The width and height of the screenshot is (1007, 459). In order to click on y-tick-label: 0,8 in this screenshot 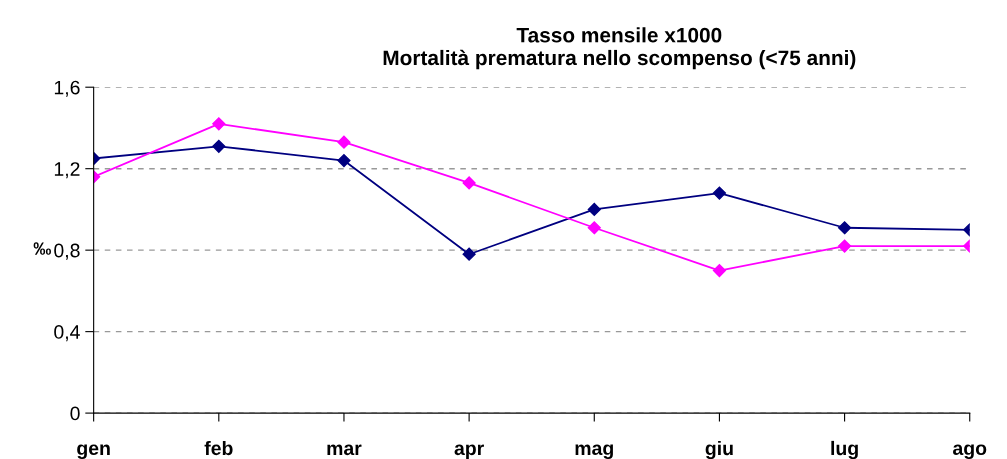, I will do `click(67, 251)`.